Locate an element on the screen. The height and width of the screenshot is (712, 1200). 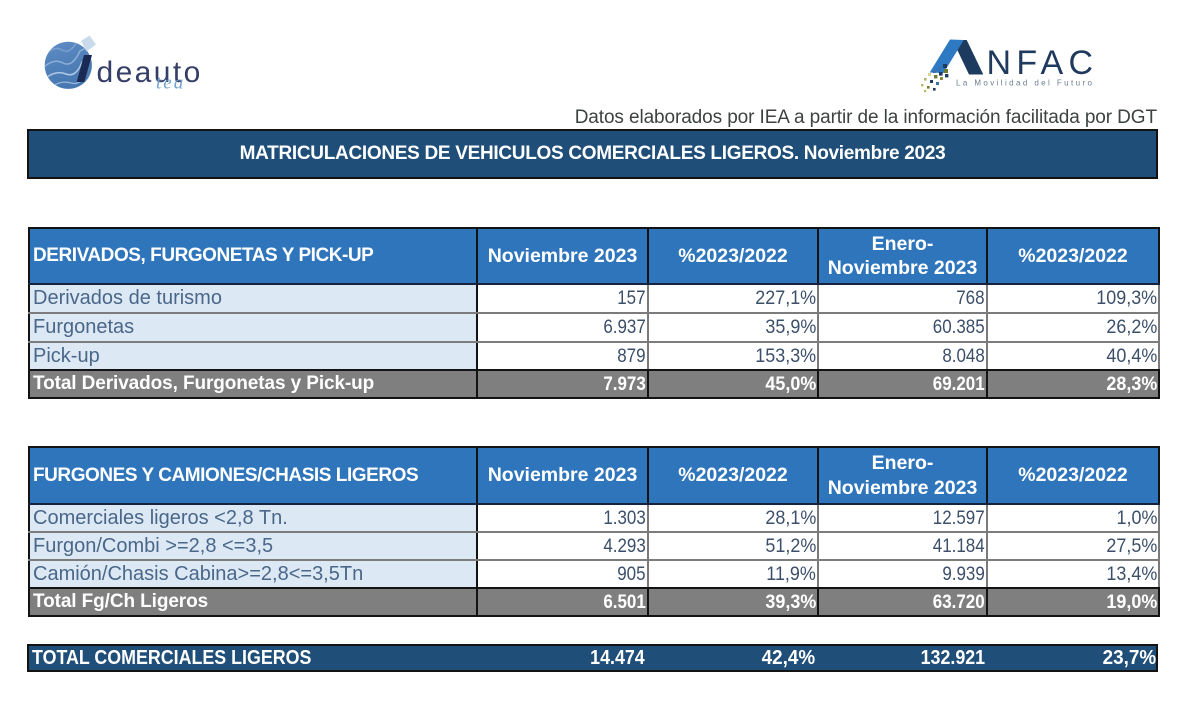
svg-text: tea is located at coordinates (170, 83).